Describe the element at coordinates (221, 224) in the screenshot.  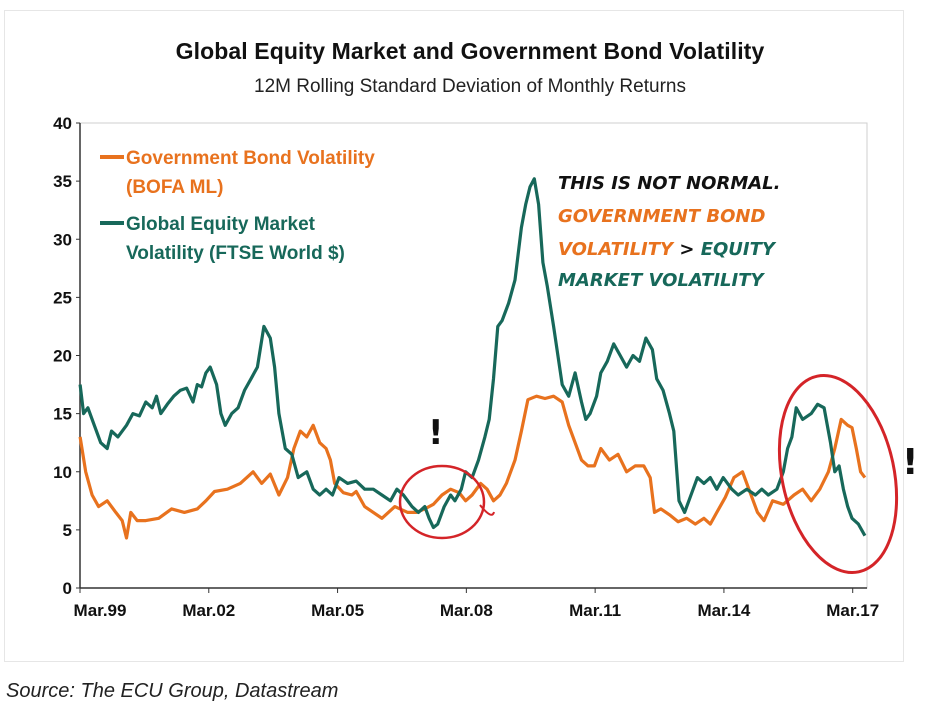
I see `legend-label-equity-1: Global Equity Market` at that location.